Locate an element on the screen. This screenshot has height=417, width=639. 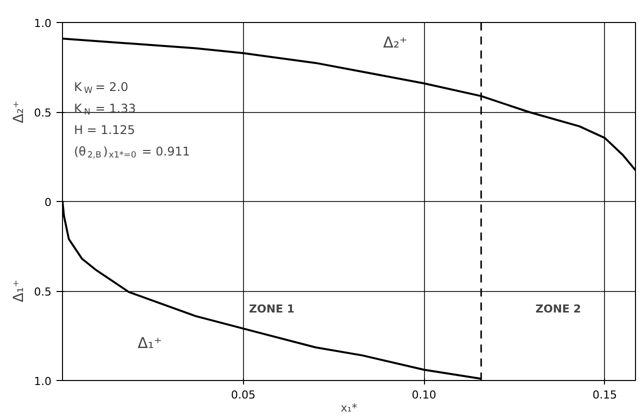
series-label: Δ₁⁺ is located at coordinates (150, 343).